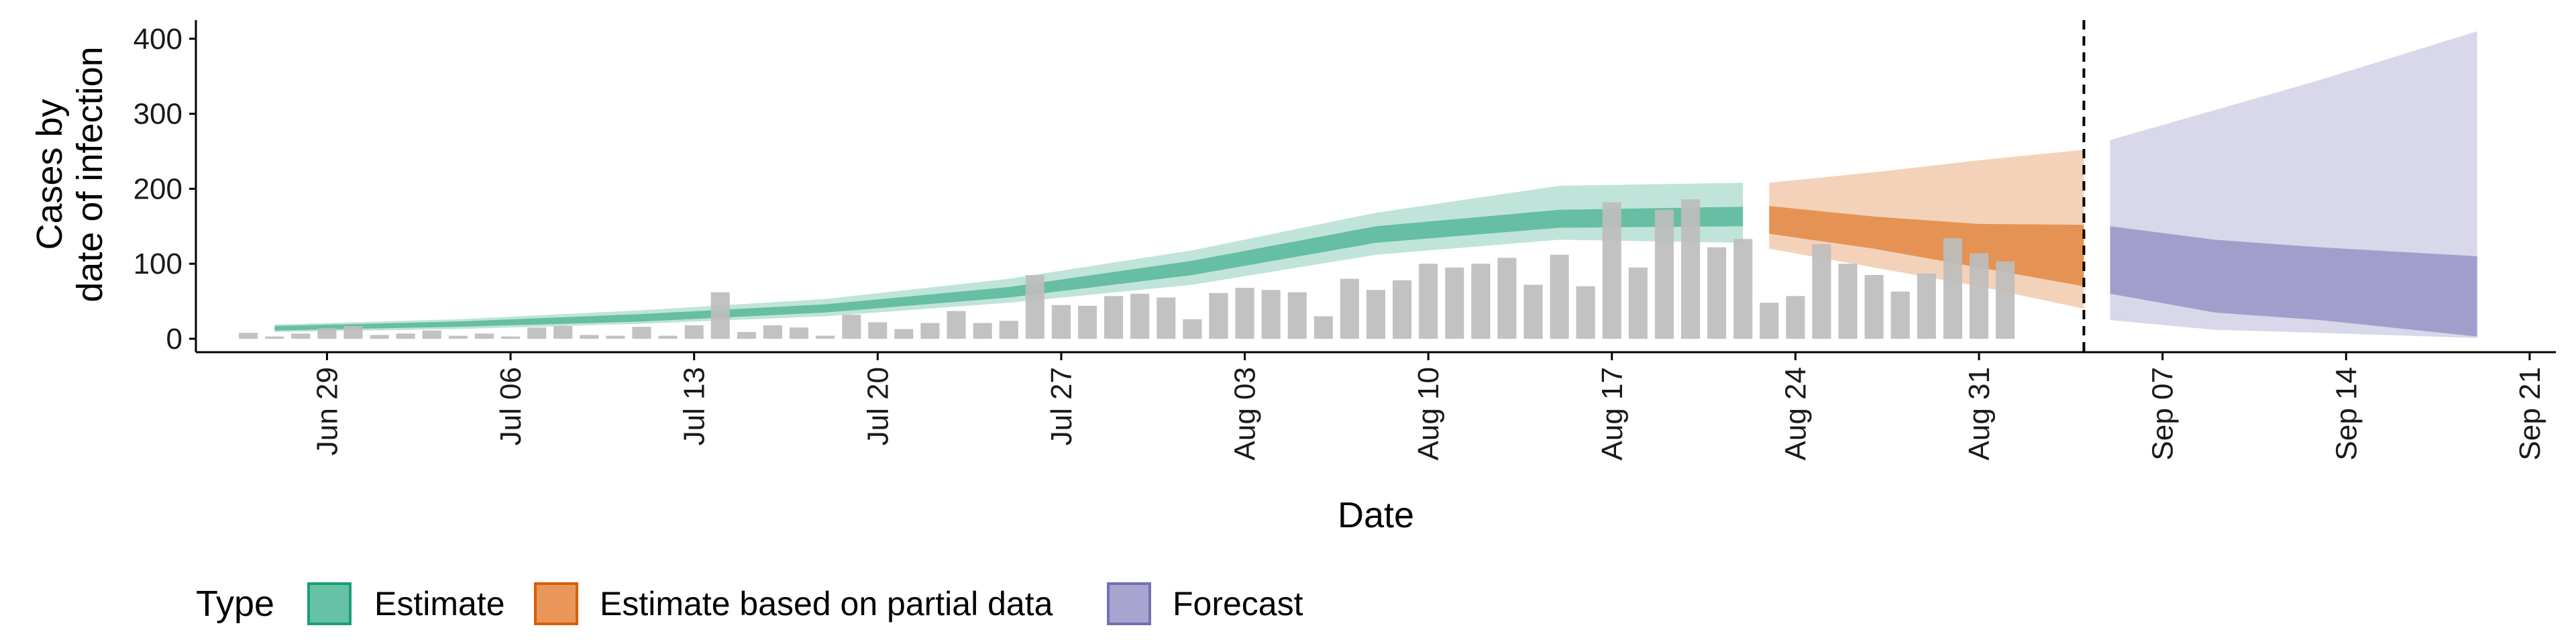 The width and height of the screenshot is (2576, 644). What do you see at coordinates (2530, 413) in the screenshot?
I see `x-tick-label: Sep 21` at bounding box center [2530, 413].